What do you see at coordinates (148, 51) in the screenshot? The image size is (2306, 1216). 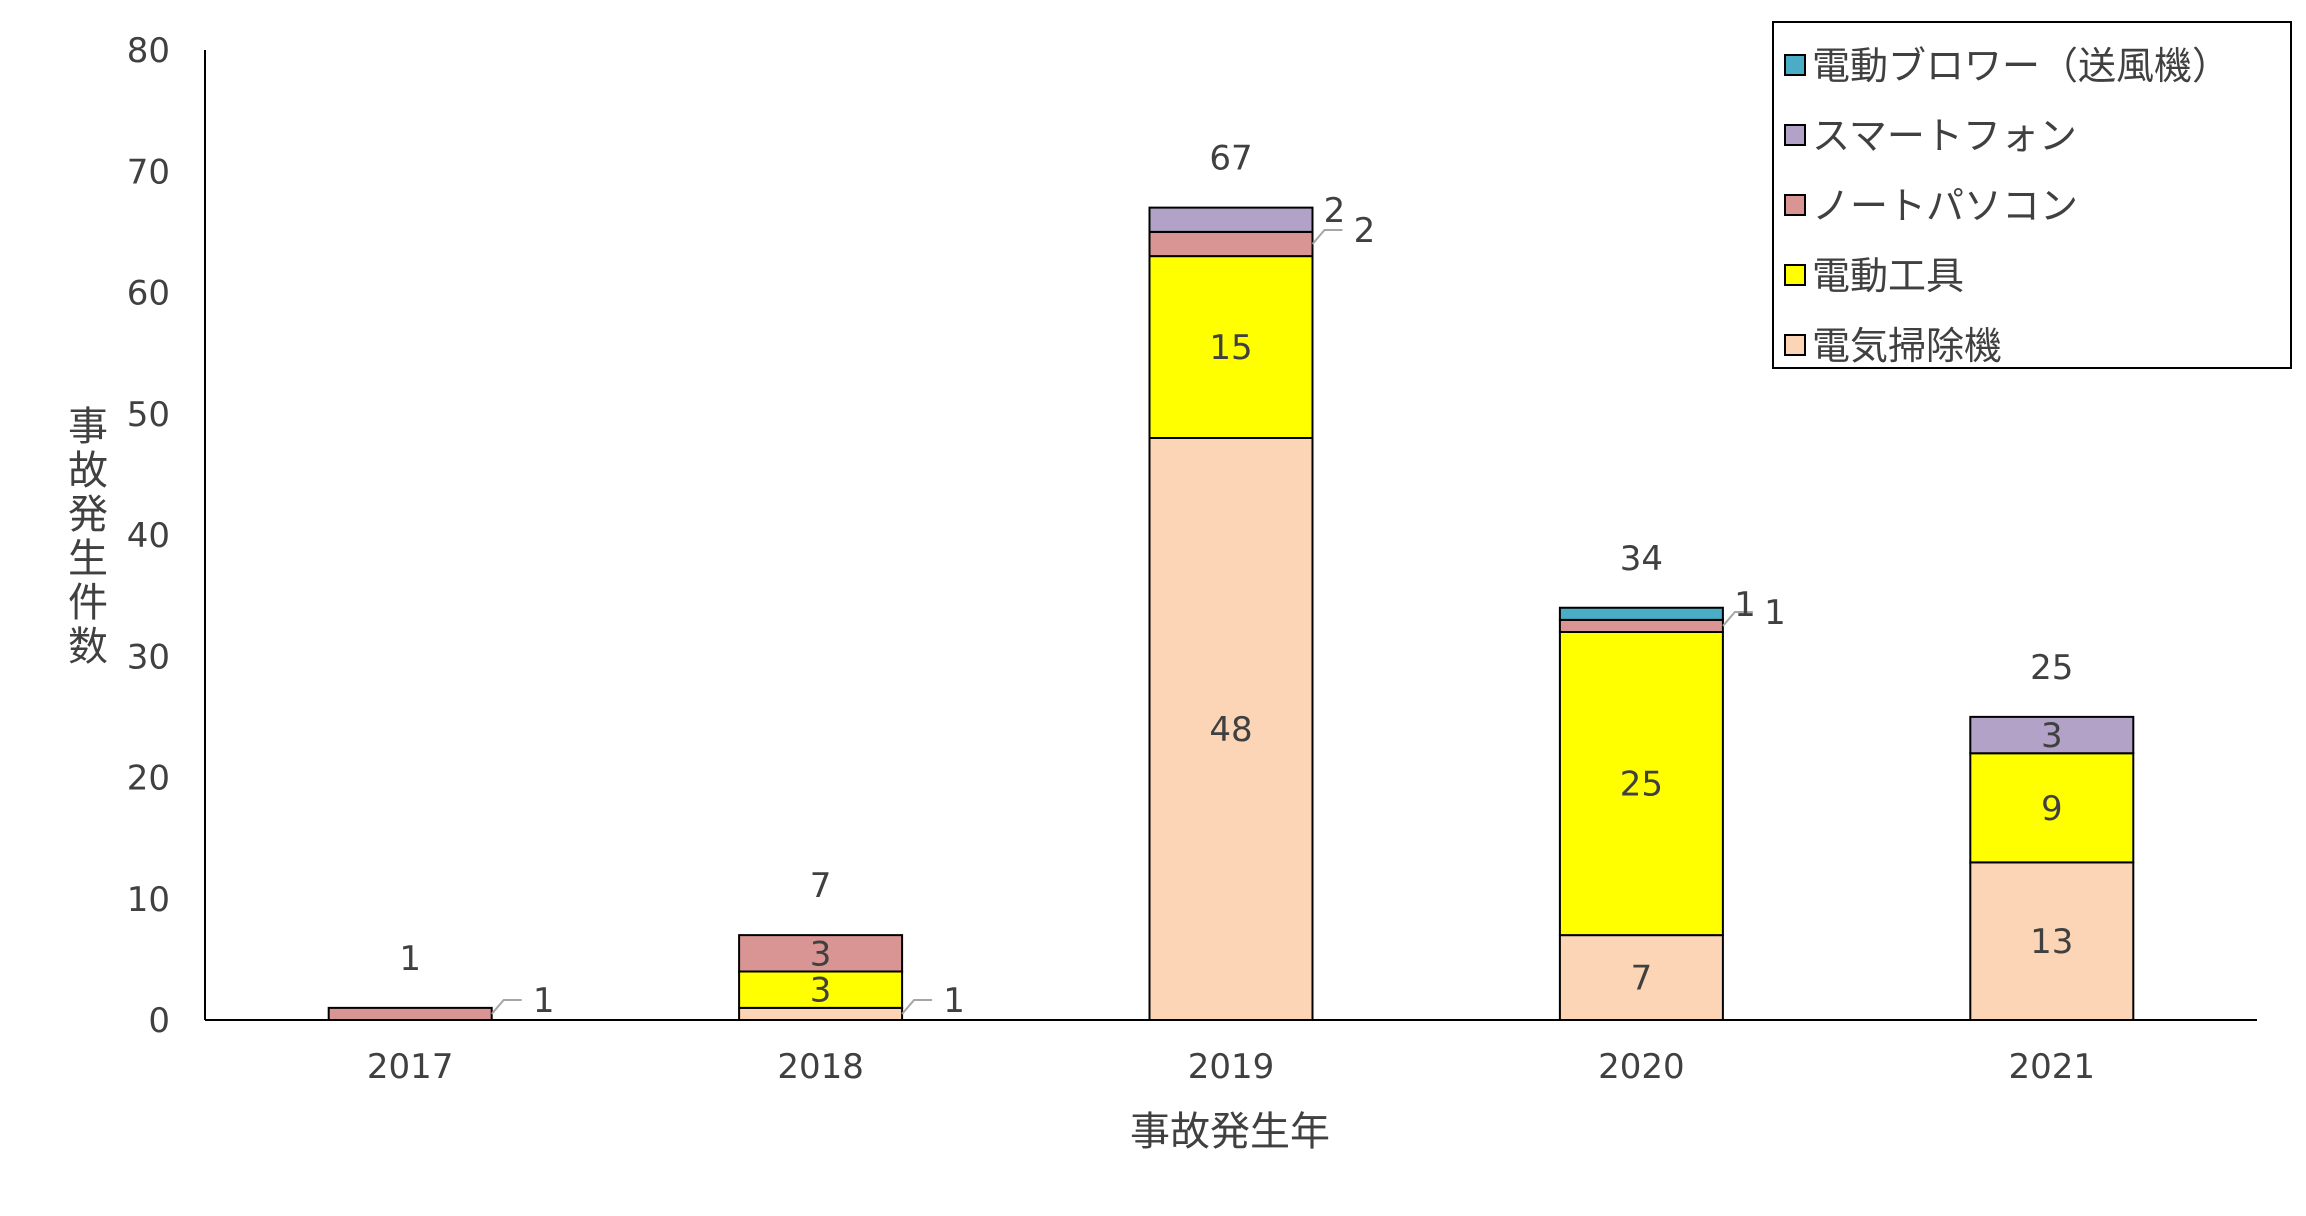 I see `y-tick-label: 80` at bounding box center [148, 51].